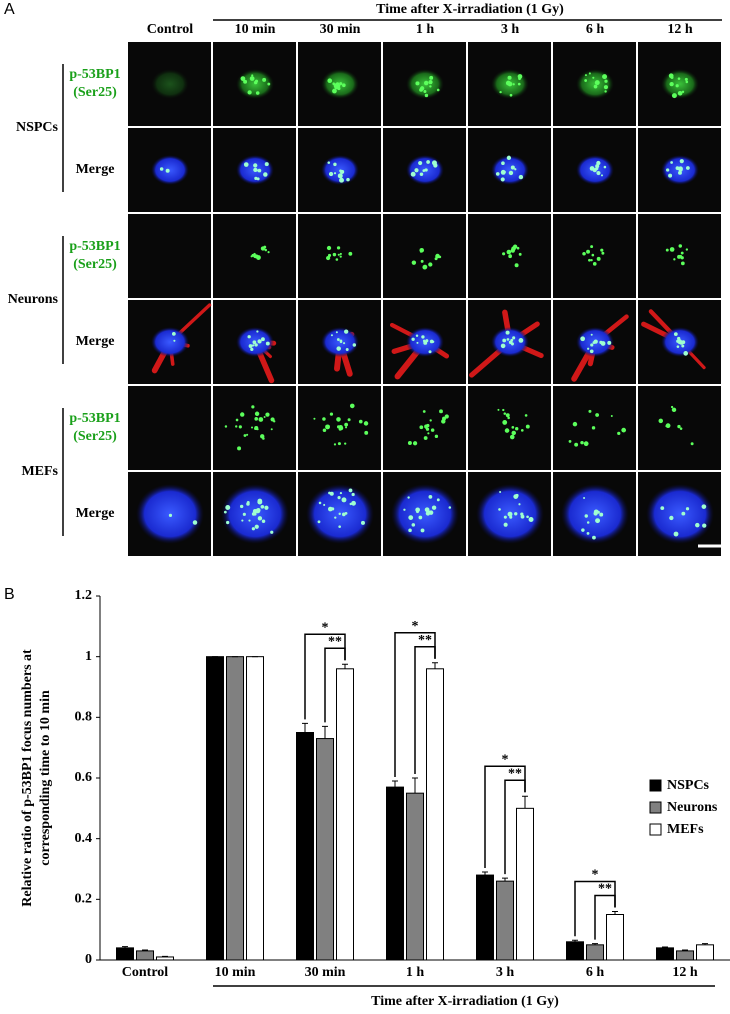 The image size is (730, 1014). What do you see at coordinates (515, 773) in the screenshot?
I see `significance-label: **` at bounding box center [515, 773].